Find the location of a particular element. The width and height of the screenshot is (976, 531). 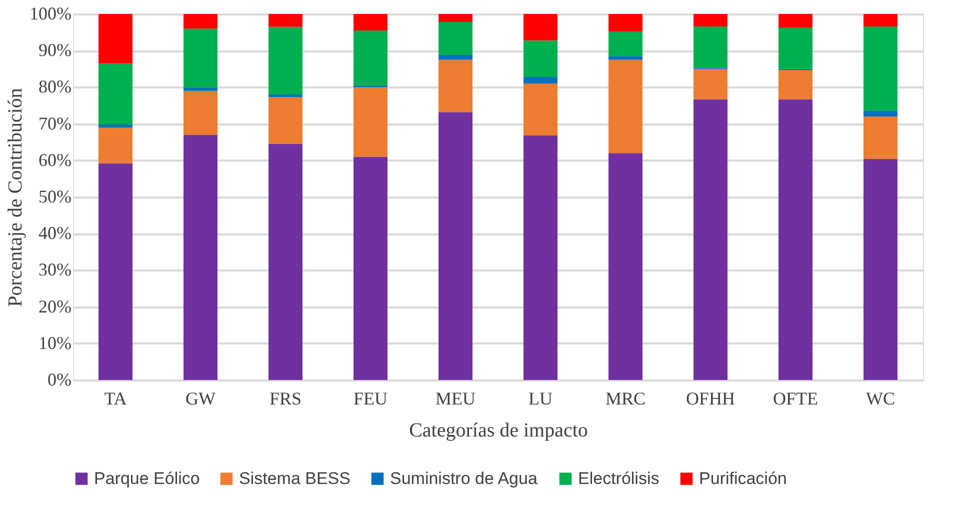

y-tick-label: 70% is located at coordinates (55, 123).